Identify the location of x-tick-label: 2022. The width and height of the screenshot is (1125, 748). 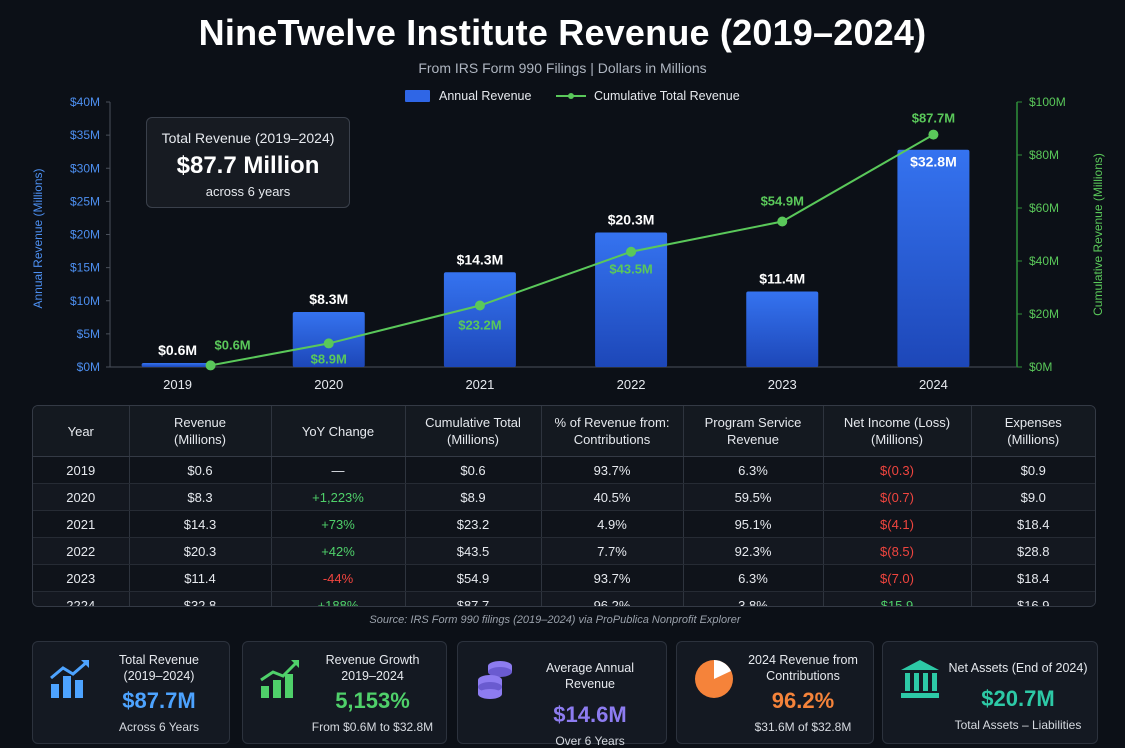
(631, 384).